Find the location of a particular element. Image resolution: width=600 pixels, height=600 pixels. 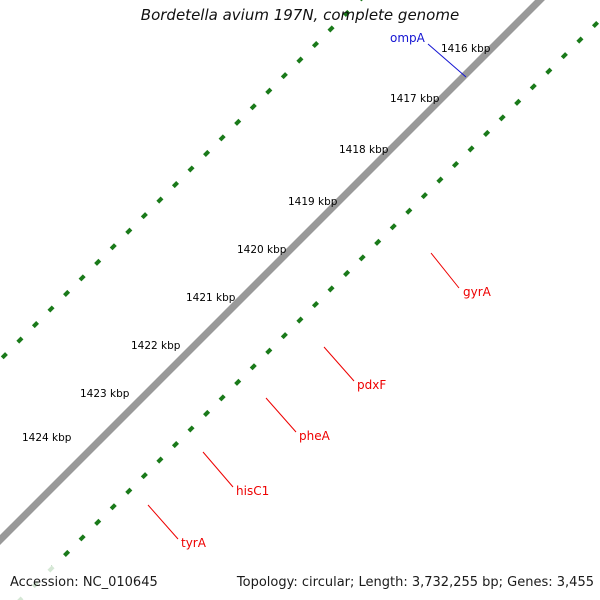

gene-label-pdxF: pdxF is located at coordinates (371, 385).